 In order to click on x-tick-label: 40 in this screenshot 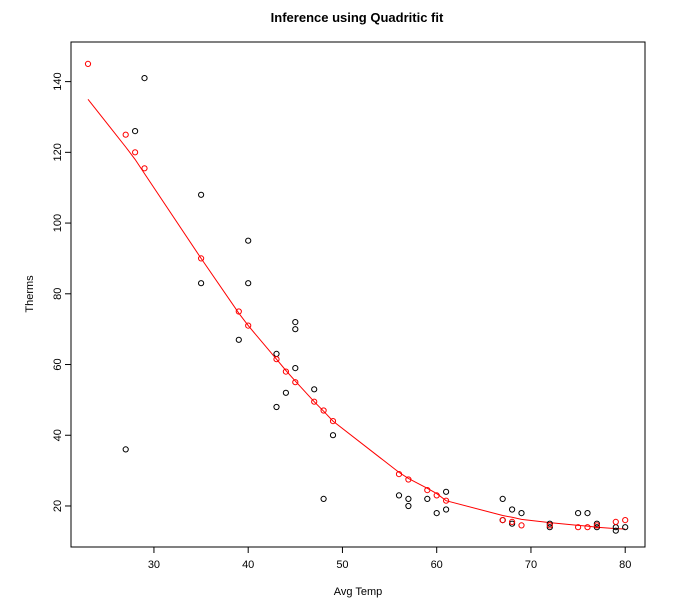, I will do `click(248, 565)`.